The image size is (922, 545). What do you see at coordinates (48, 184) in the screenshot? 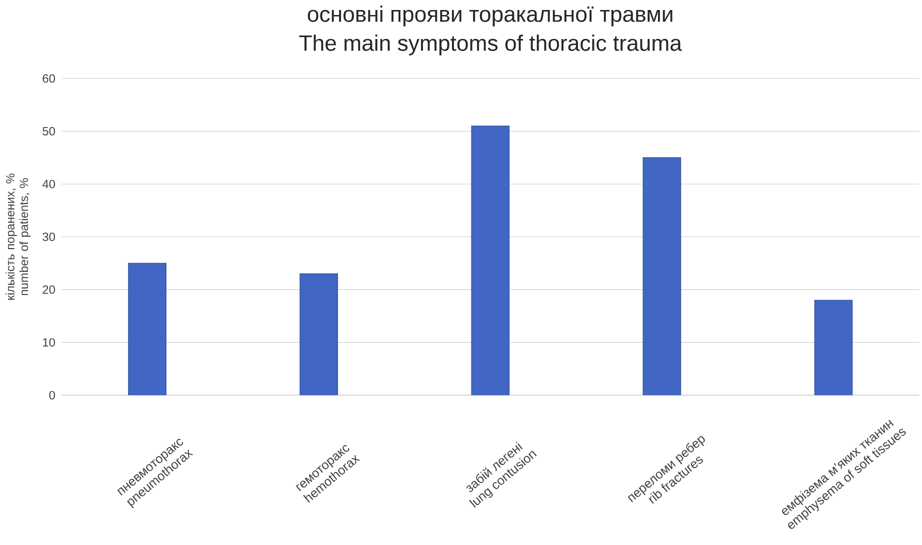
I see `y-tick-label: 40` at bounding box center [48, 184].